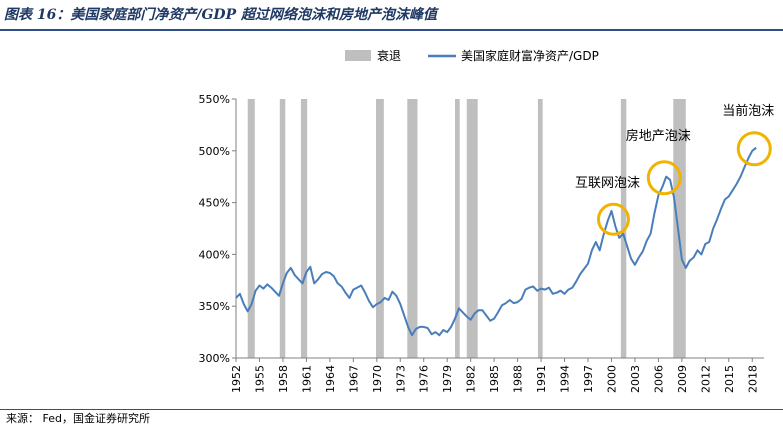 This screenshot has height=430, width=783. Describe the element at coordinates (424, 379) in the screenshot. I see `x-tick-label: 1976` at that location.